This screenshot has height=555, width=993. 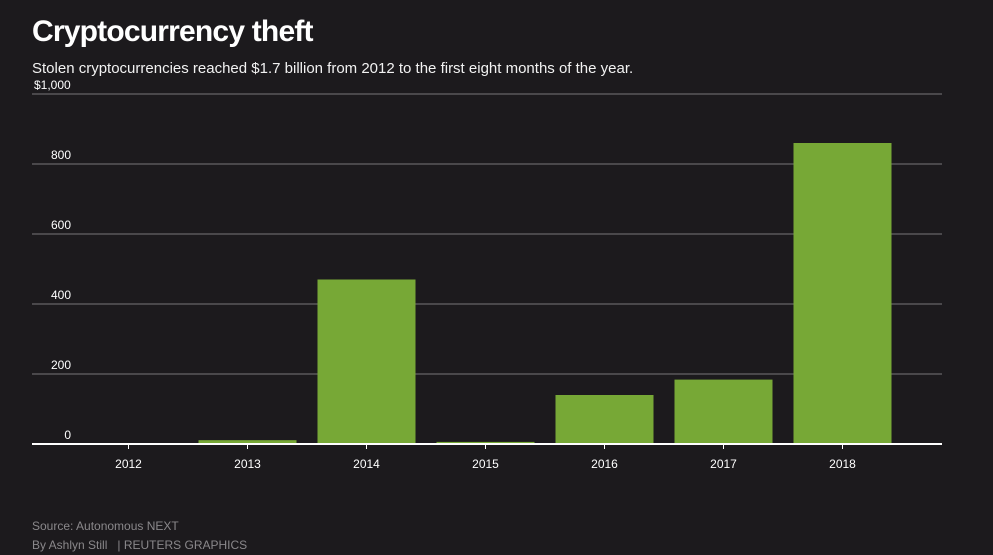 I want to click on y-tick-label: 200, so click(x=61, y=365).